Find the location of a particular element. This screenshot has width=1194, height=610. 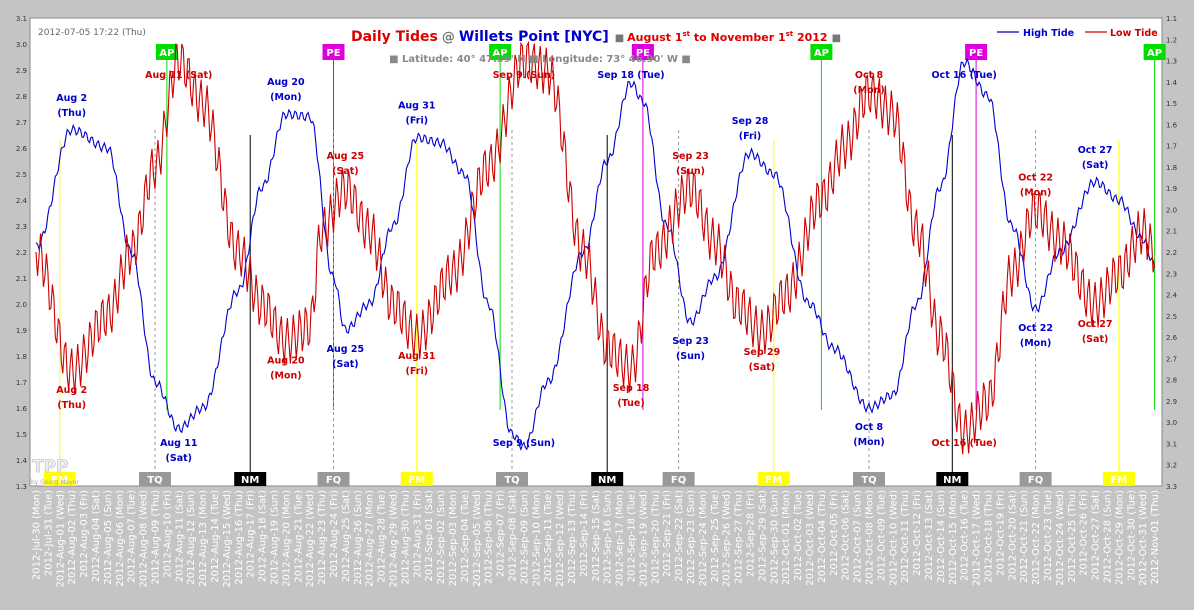

x-tick-label: 2012-Sep-05 (Wed) is located at coordinates (477, 538).